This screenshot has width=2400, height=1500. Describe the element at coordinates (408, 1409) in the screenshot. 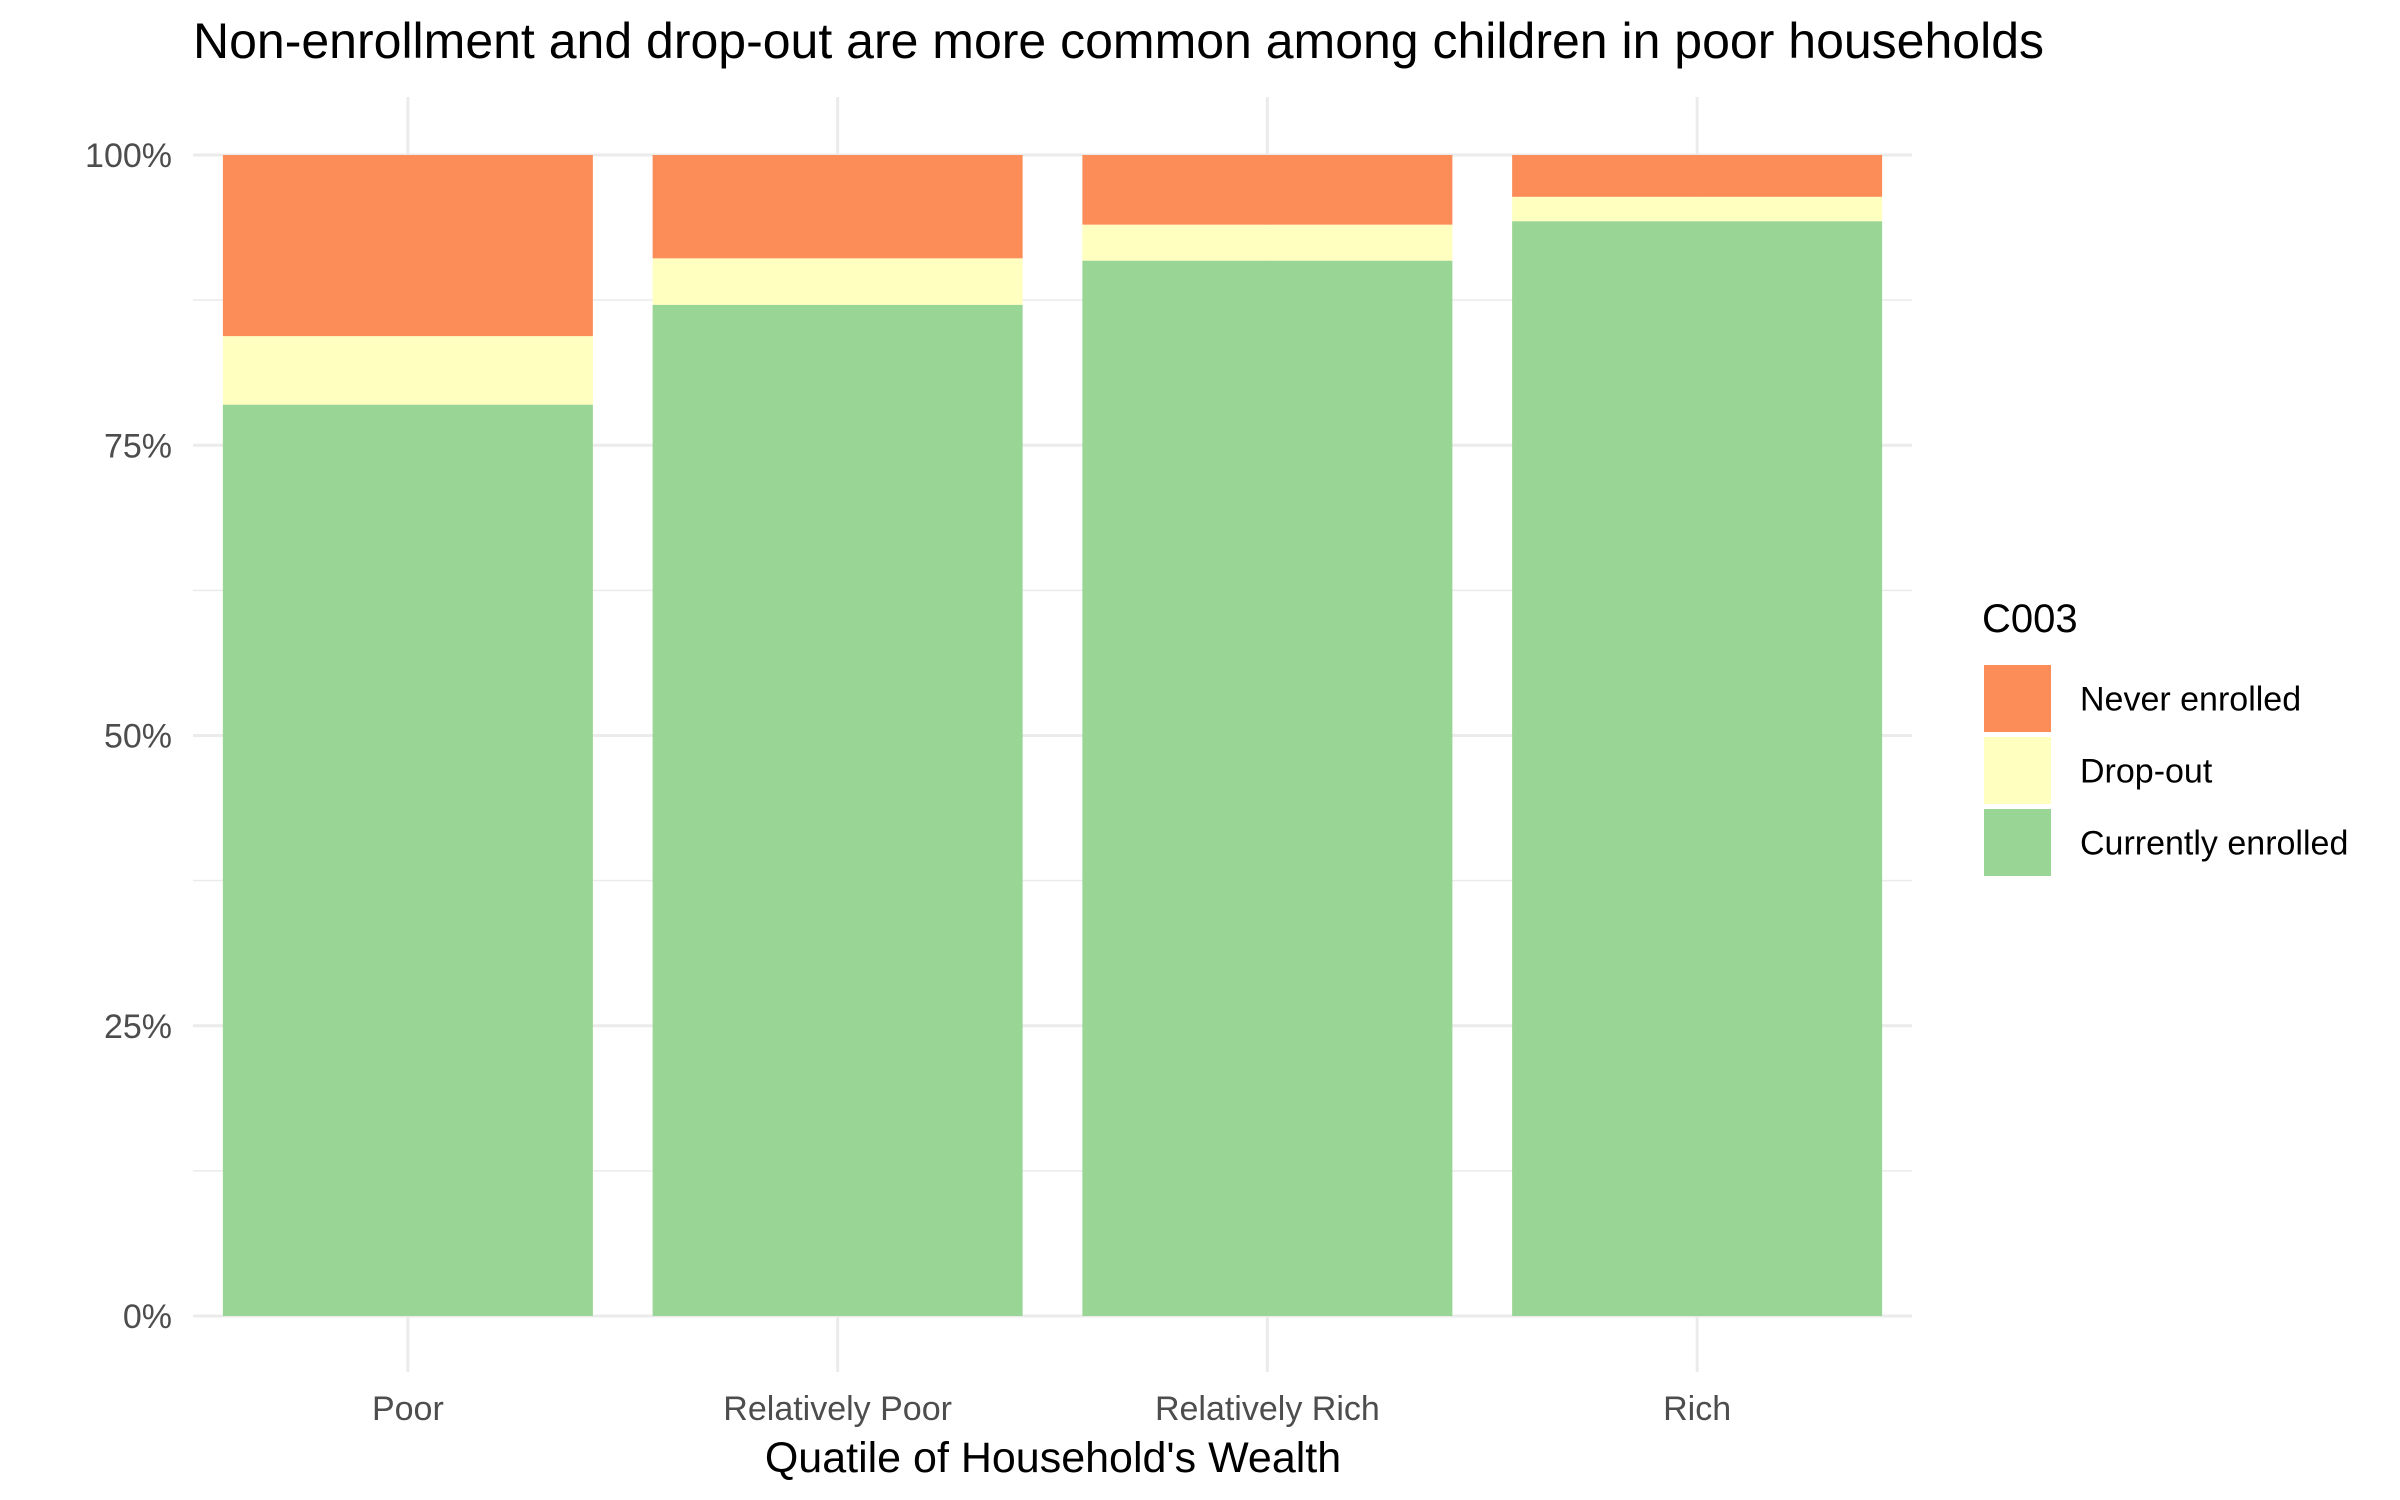

I see `x-tick-label: Poor` at that location.